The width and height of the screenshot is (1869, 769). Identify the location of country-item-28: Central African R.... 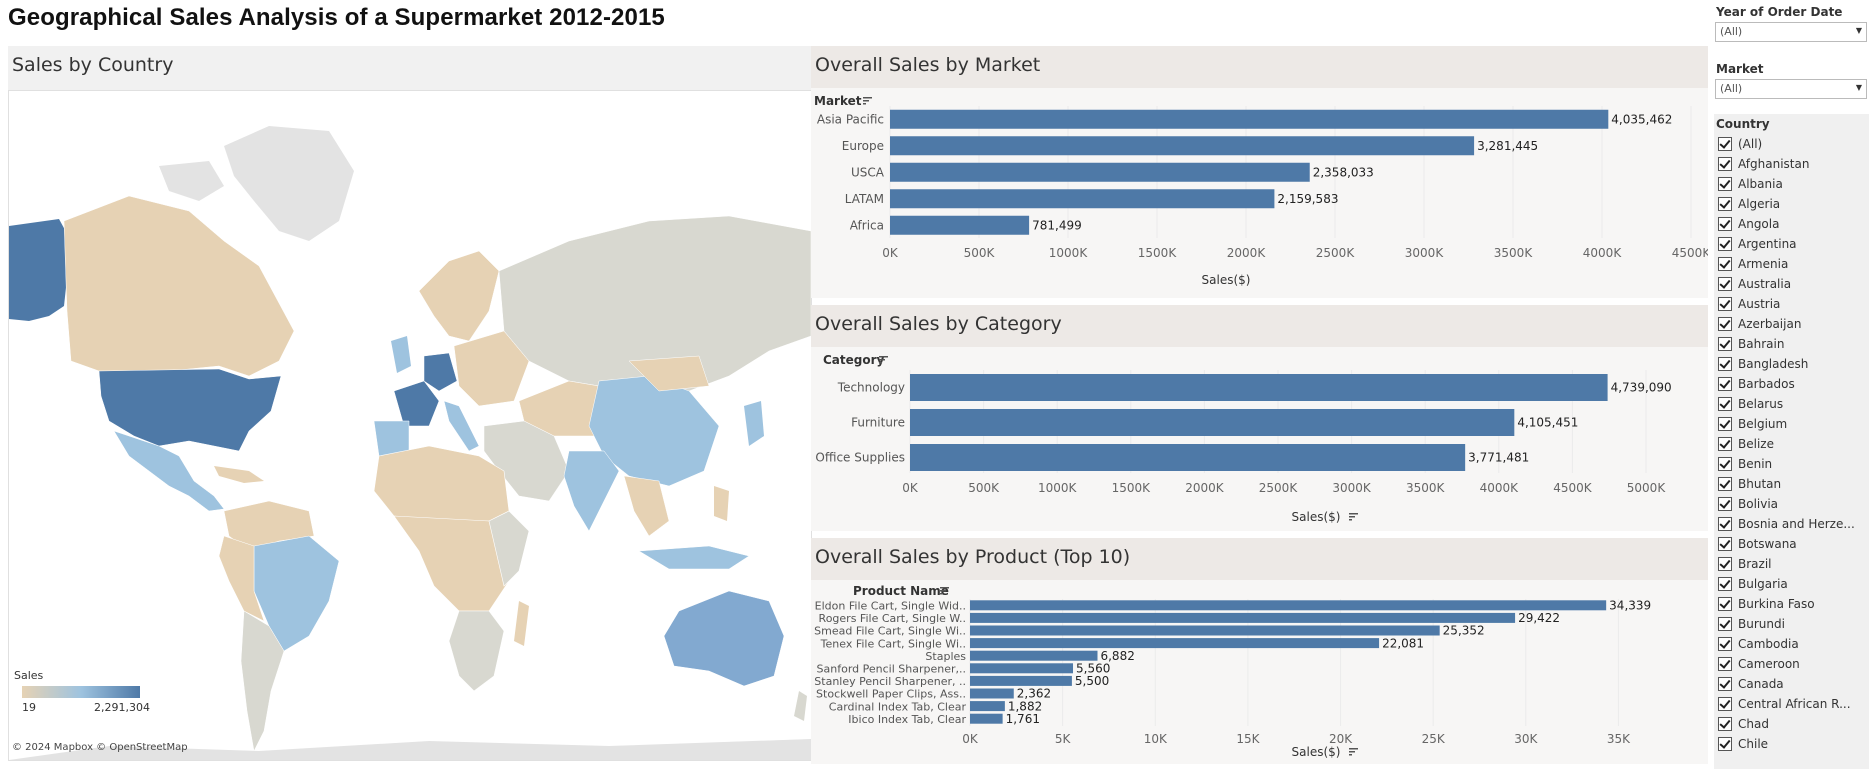
(1784, 704).